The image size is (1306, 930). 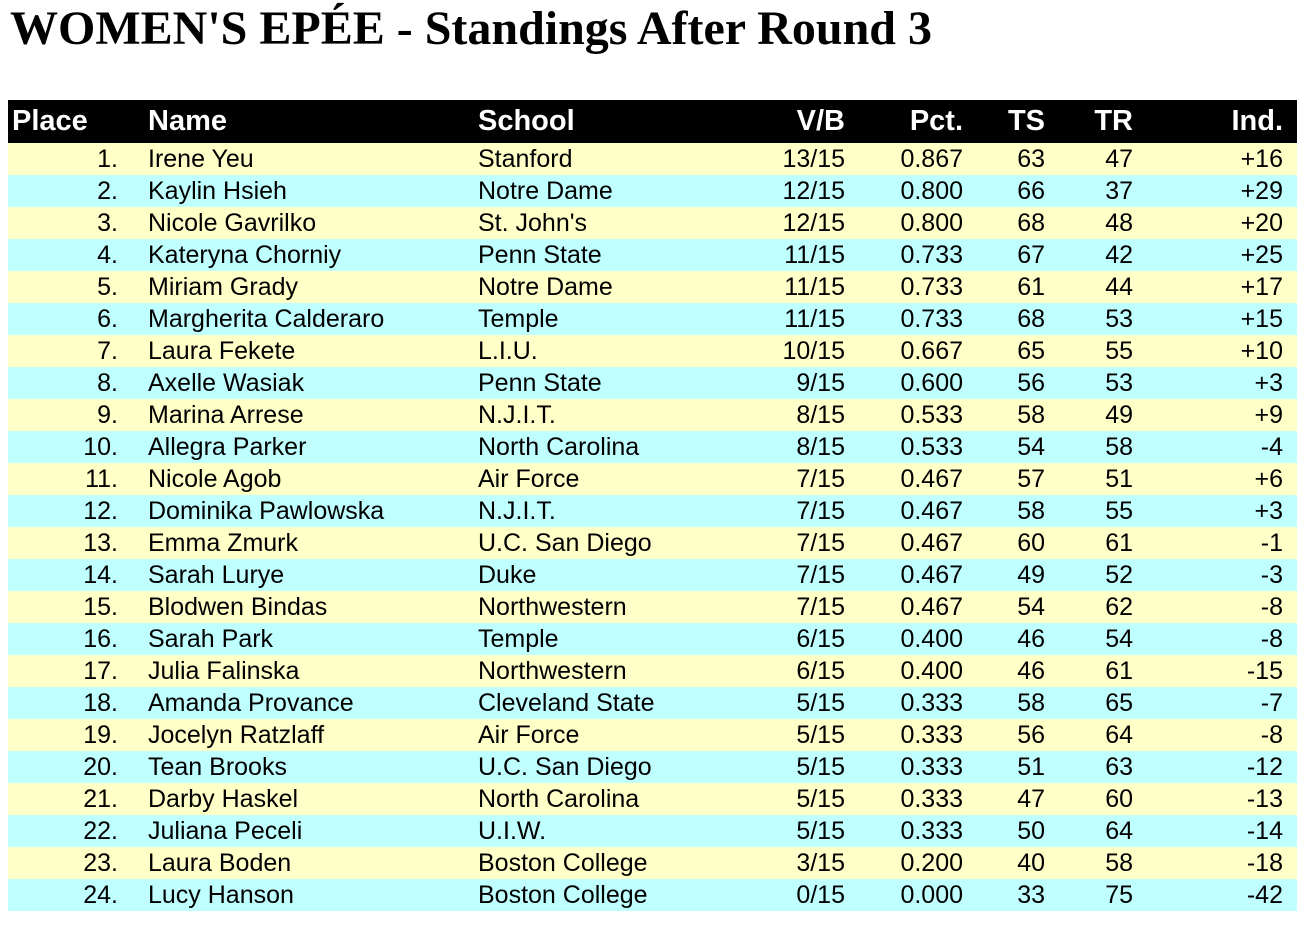 What do you see at coordinates (1264, 766) in the screenshot?
I see `ind-cell: -12` at bounding box center [1264, 766].